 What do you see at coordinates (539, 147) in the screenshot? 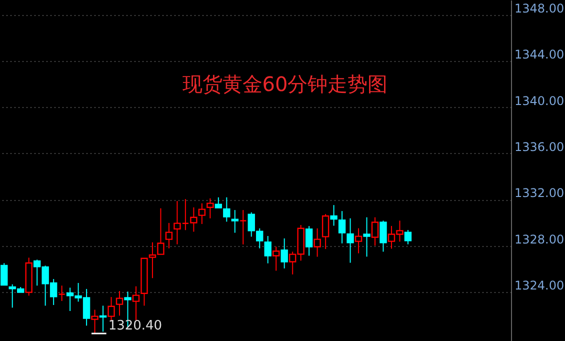
I see `y-tick-label: 1336.00` at bounding box center [539, 147].